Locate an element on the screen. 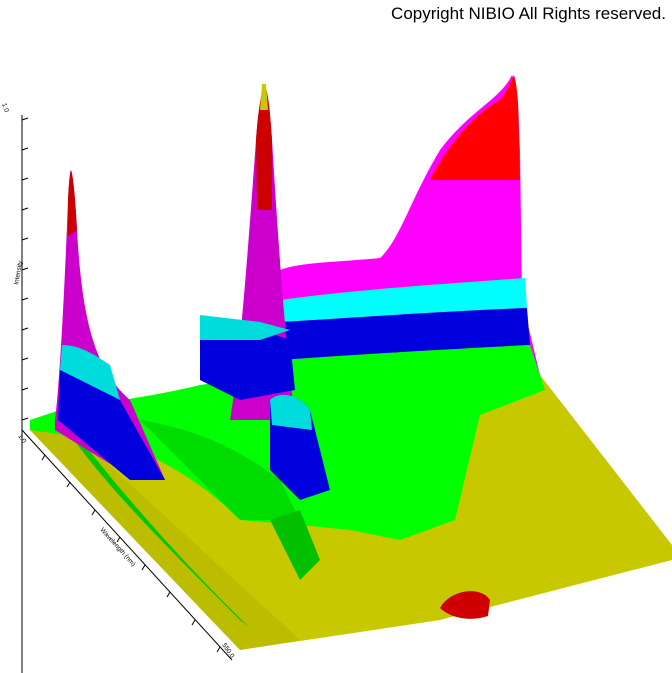  y-axis-start-label: 1.0 is located at coordinates (21, 439).